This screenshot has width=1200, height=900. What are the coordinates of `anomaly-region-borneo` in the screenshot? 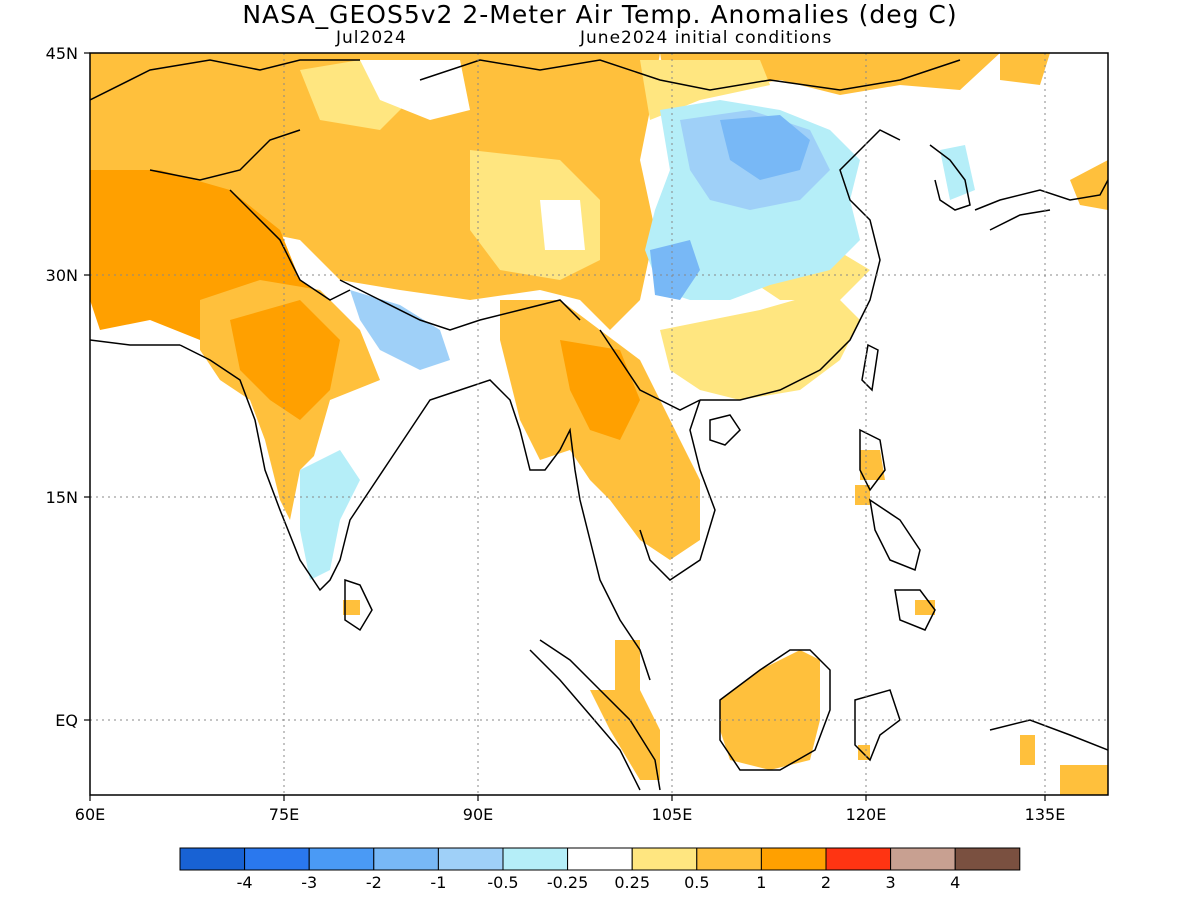 It's located at (770, 710).